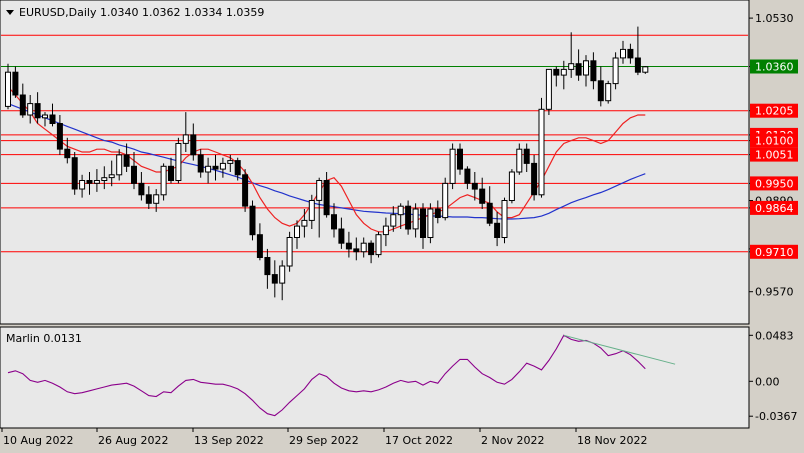  What do you see at coordinates (619, 349) in the screenshot?
I see `oscillator-trendline` at bounding box center [619, 349].